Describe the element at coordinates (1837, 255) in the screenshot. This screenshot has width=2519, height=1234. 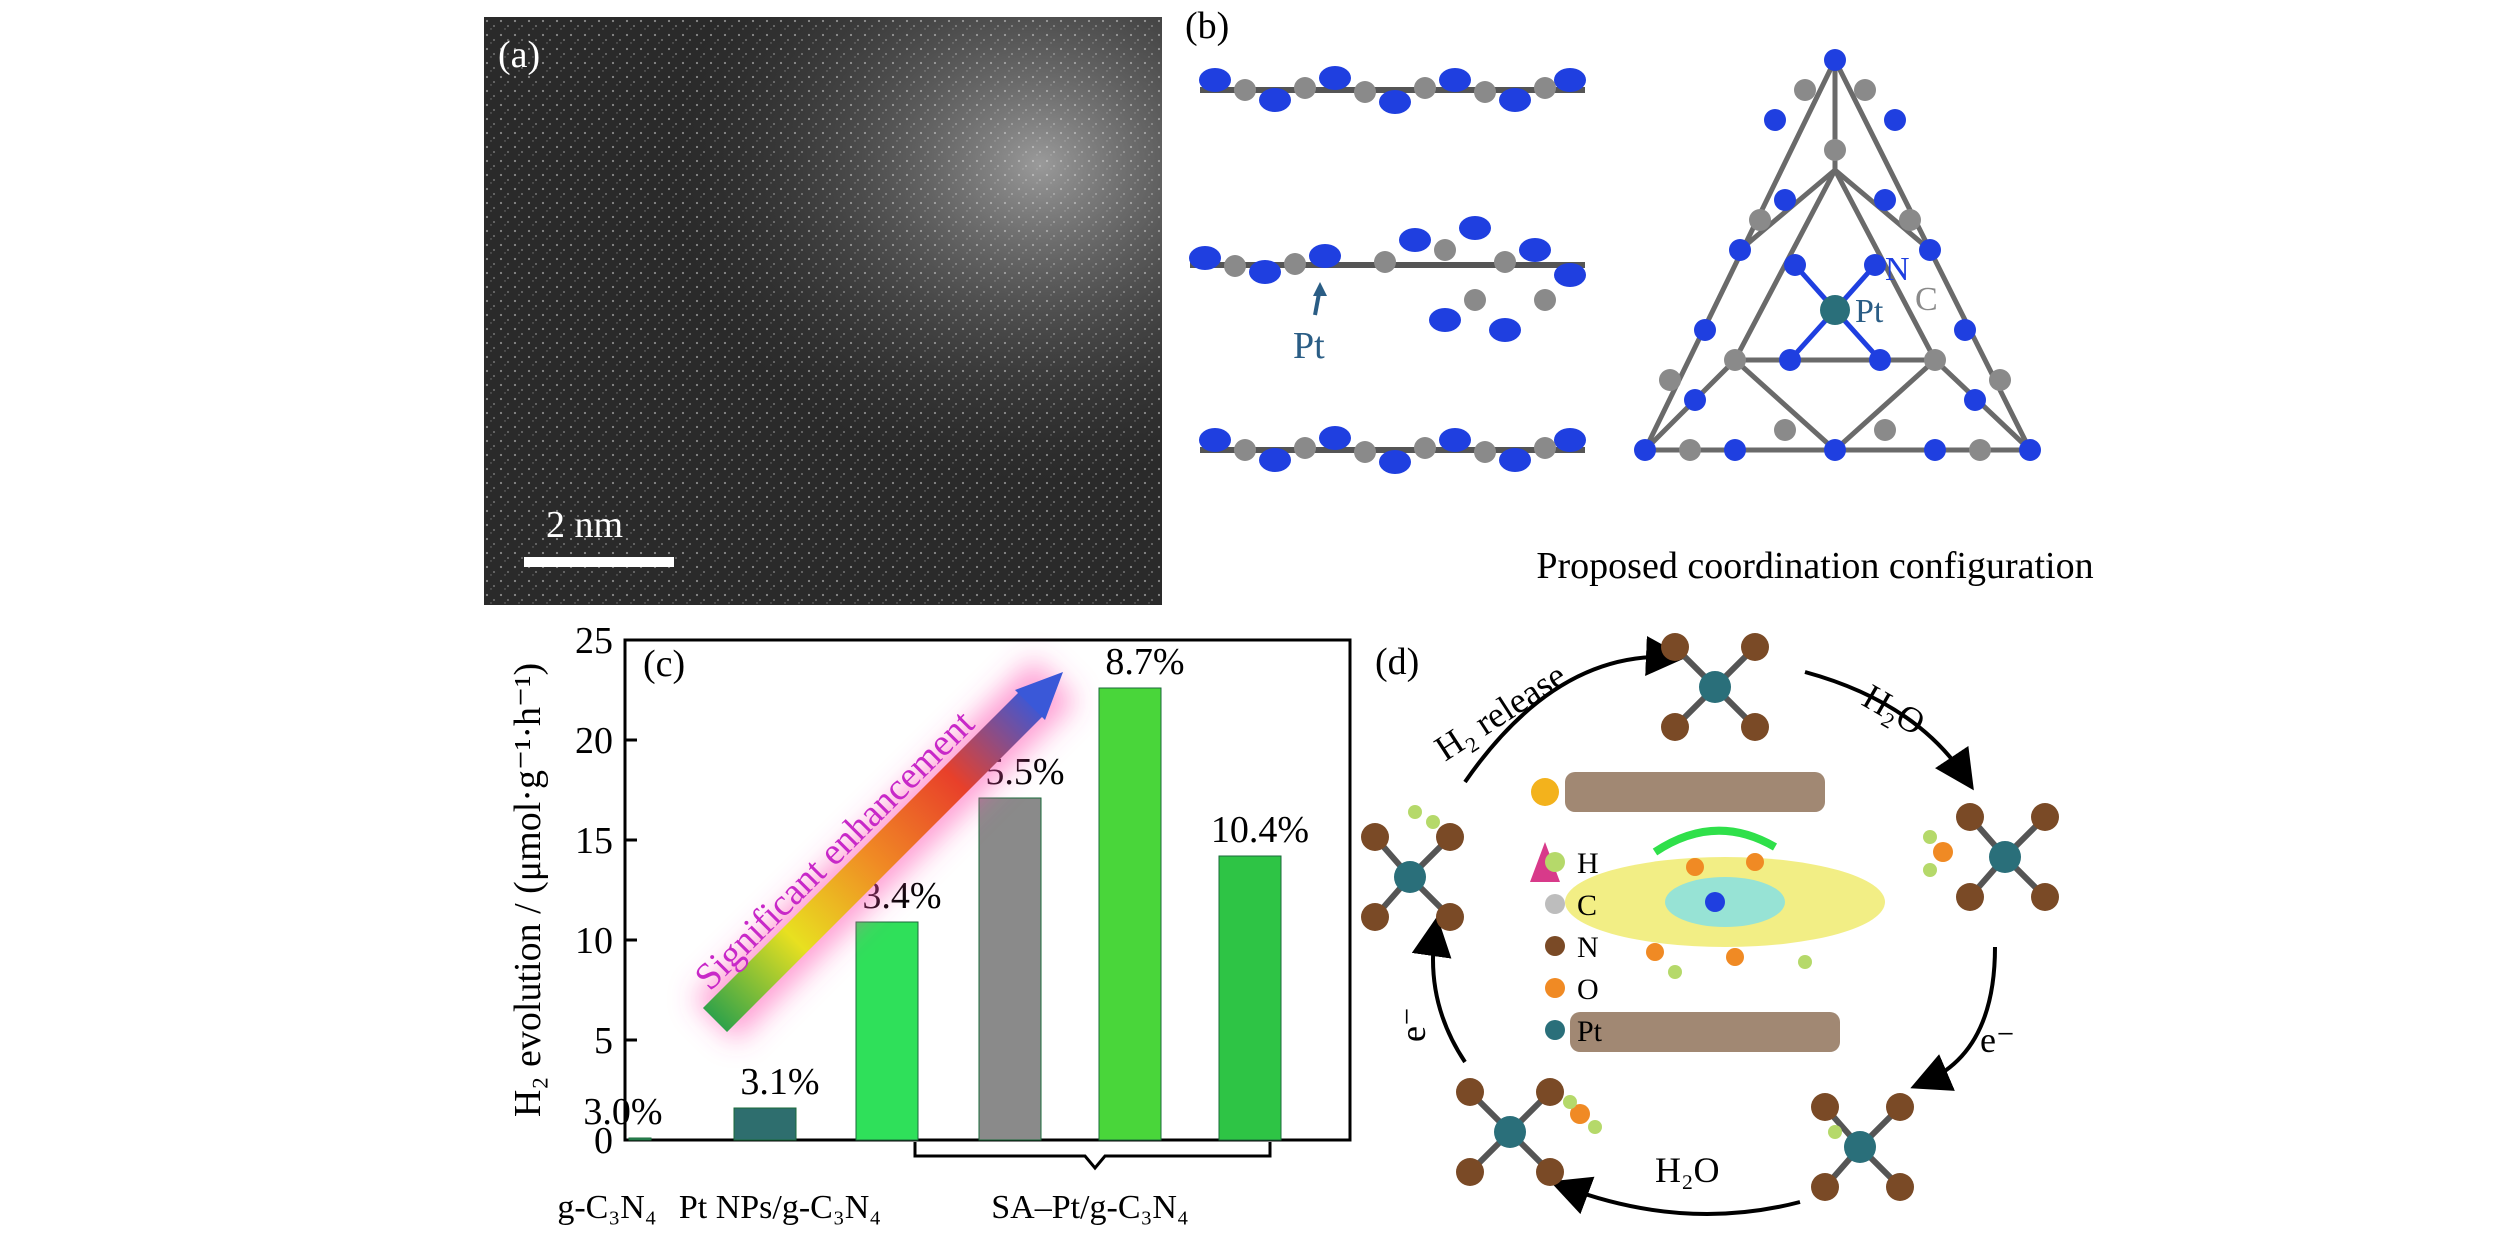
I see `top-view-structure: Pt N C` at that location.